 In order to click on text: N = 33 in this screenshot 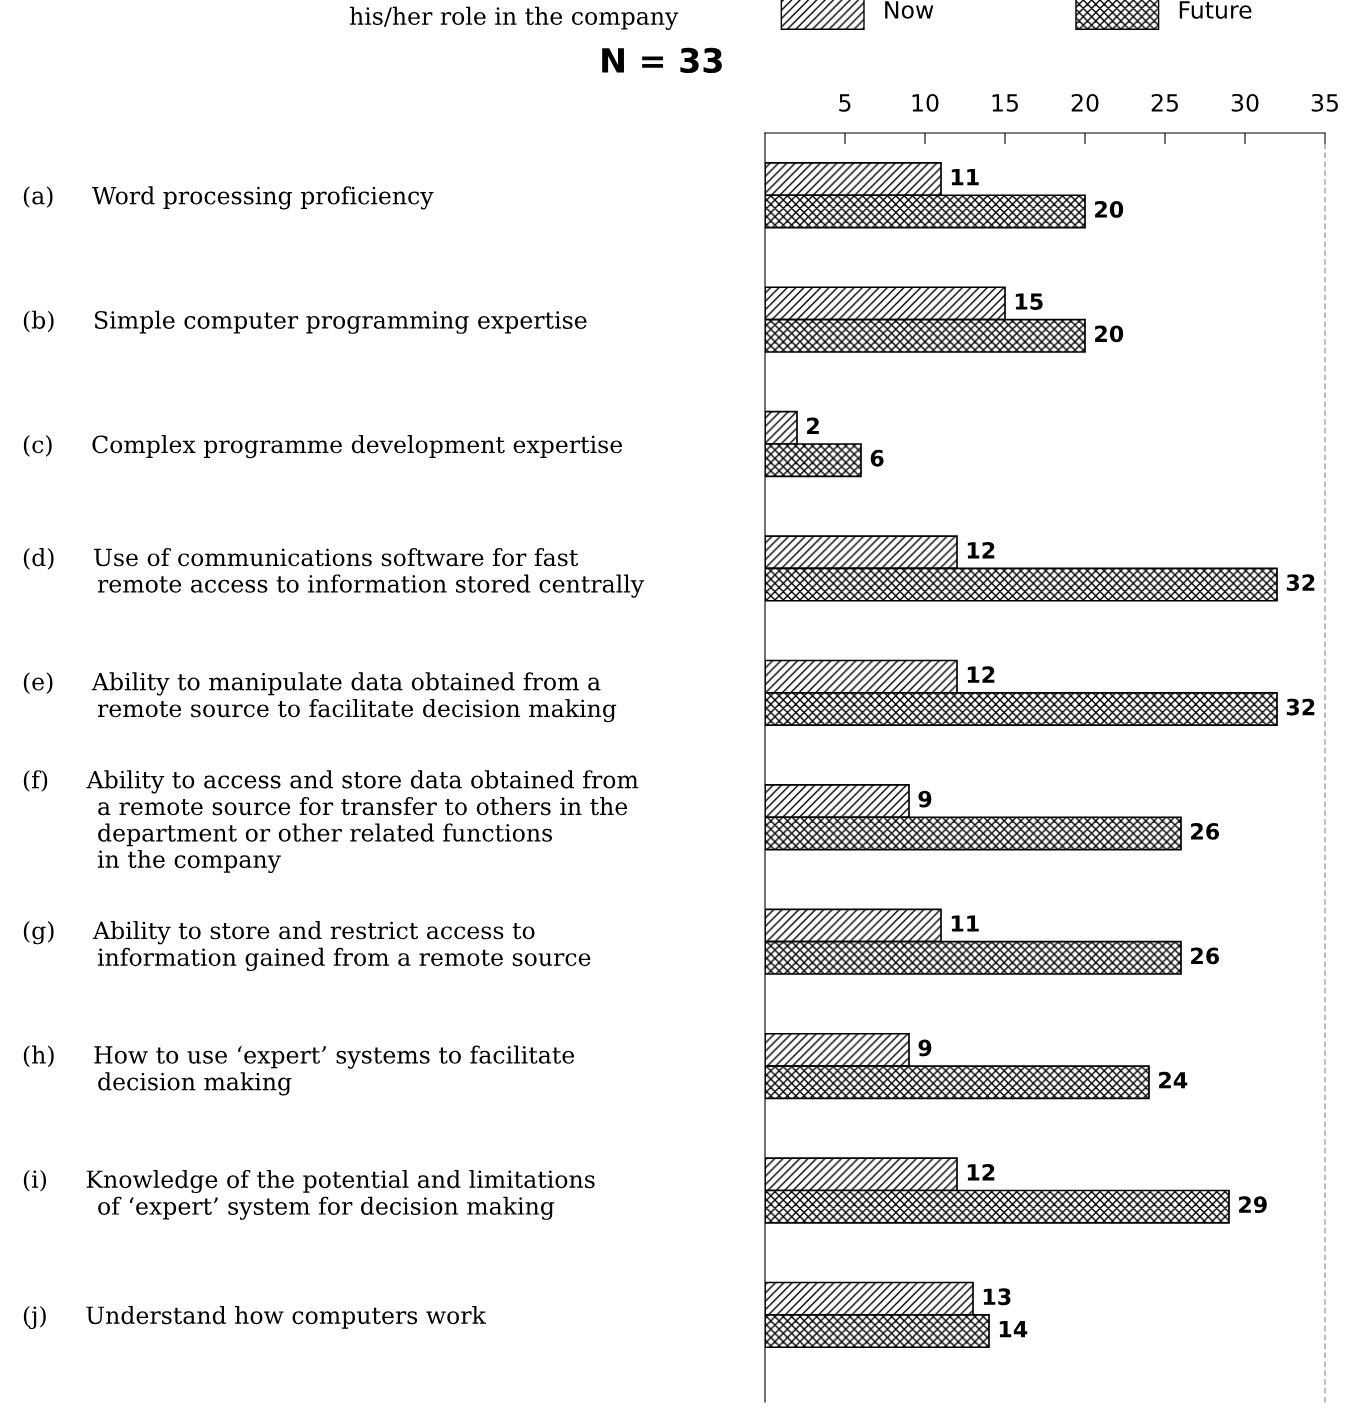, I will do `click(662, 60)`.